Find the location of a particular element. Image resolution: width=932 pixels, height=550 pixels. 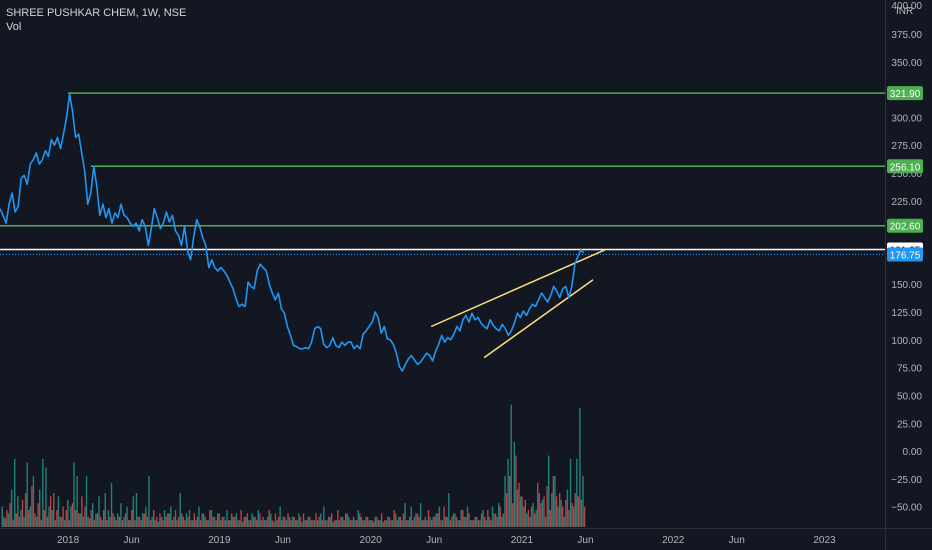

time-tick-label: 2018 is located at coordinates (68, 540).